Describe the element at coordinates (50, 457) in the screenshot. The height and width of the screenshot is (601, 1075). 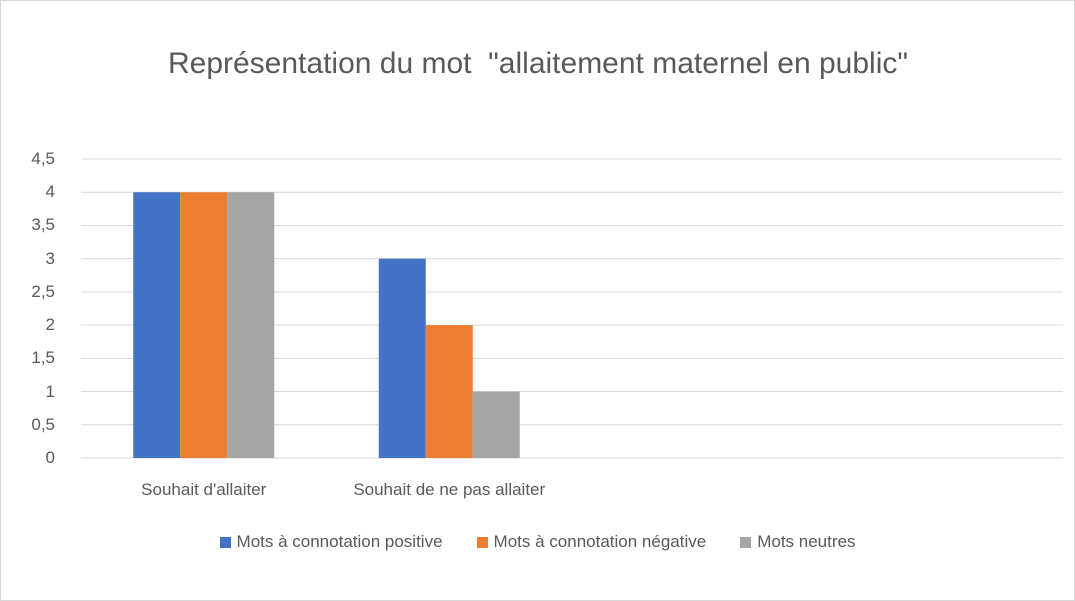
I see `y-tick-label: 0` at that location.